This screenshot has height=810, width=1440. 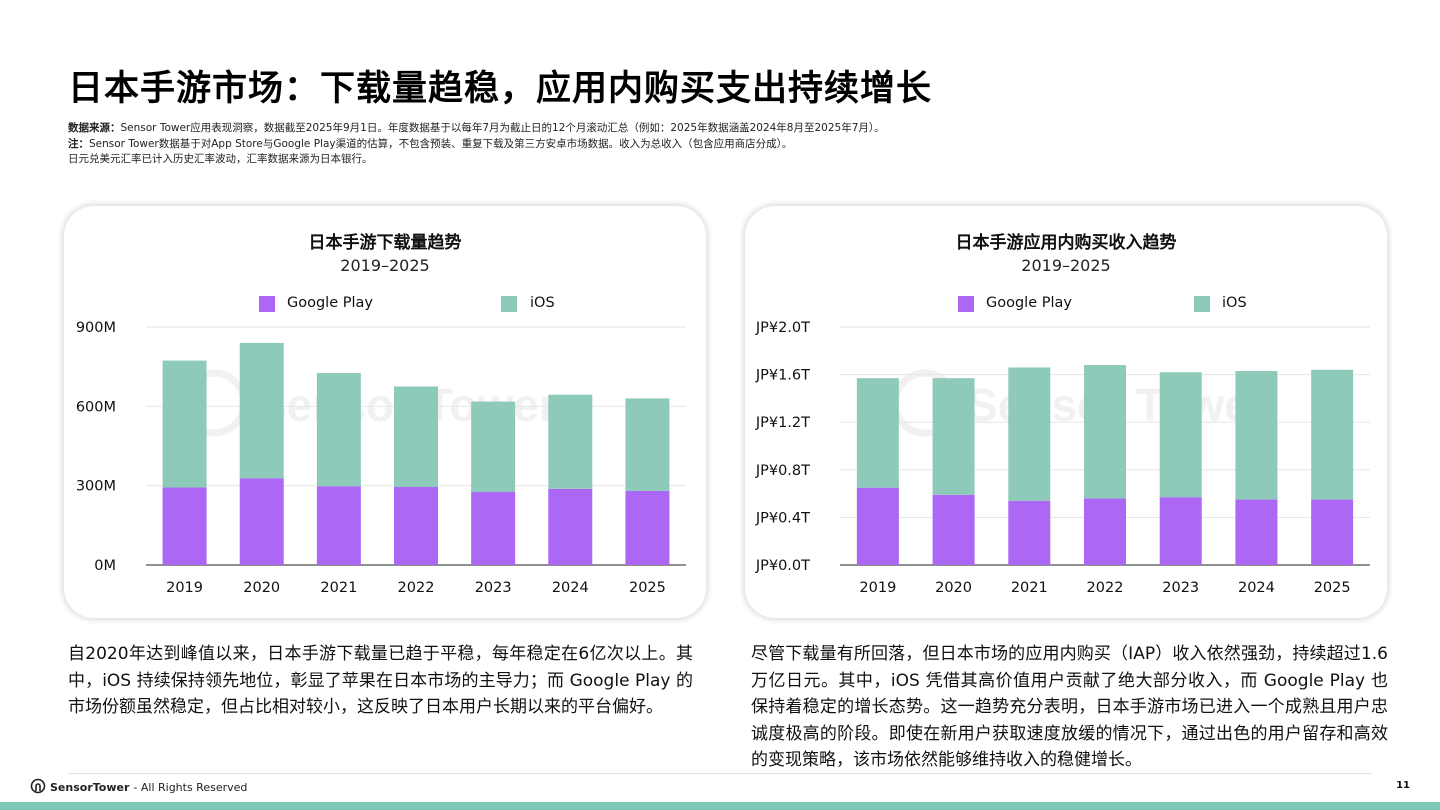 I want to click on y-tick-label: JP¥1.6T, so click(x=782, y=376).